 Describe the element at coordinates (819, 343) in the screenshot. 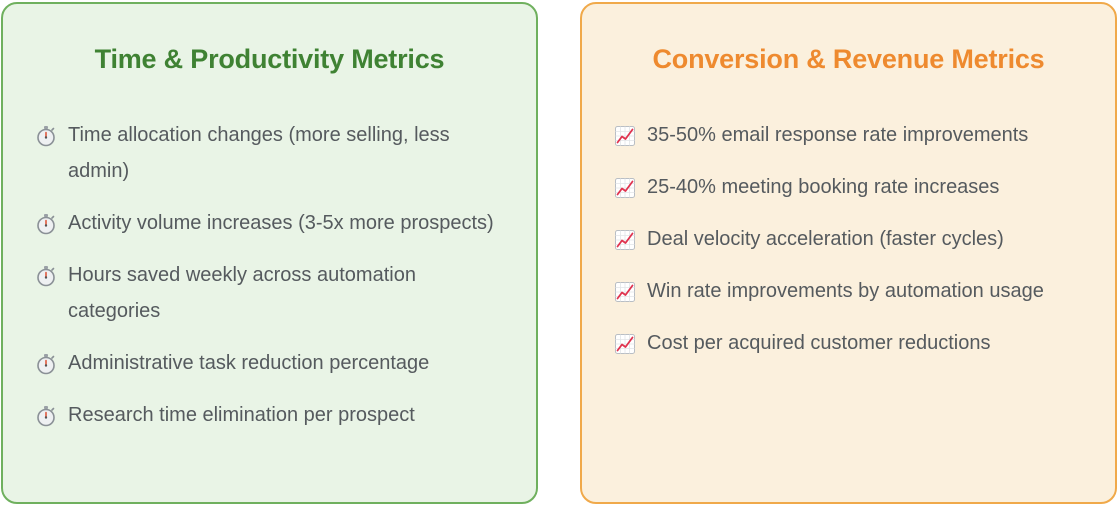

I see `item-text: Cost per acquired customer reductions` at that location.